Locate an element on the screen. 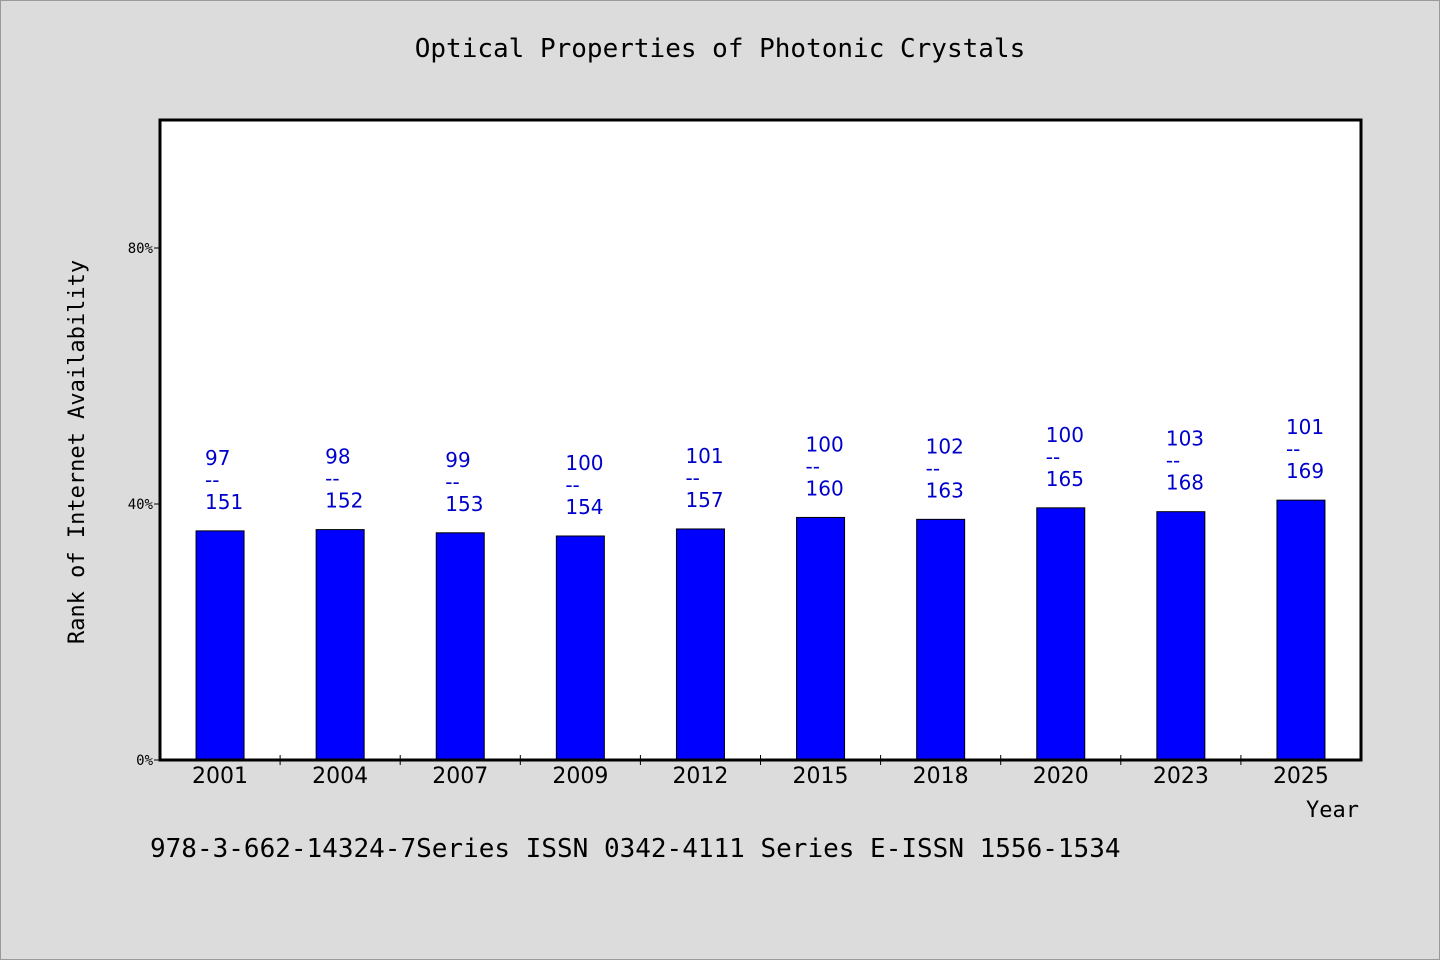  x-tick-label: 2025 is located at coordinates (1301, 776).